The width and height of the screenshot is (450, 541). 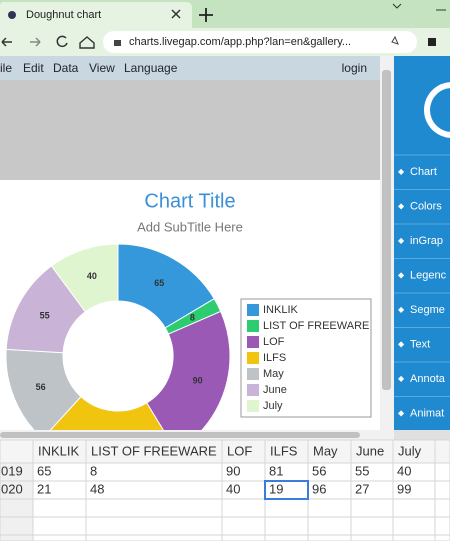 What do you see at coordinates (432, 42) in the screenshot?
I see `extensions` at bounding box center [432, 42].